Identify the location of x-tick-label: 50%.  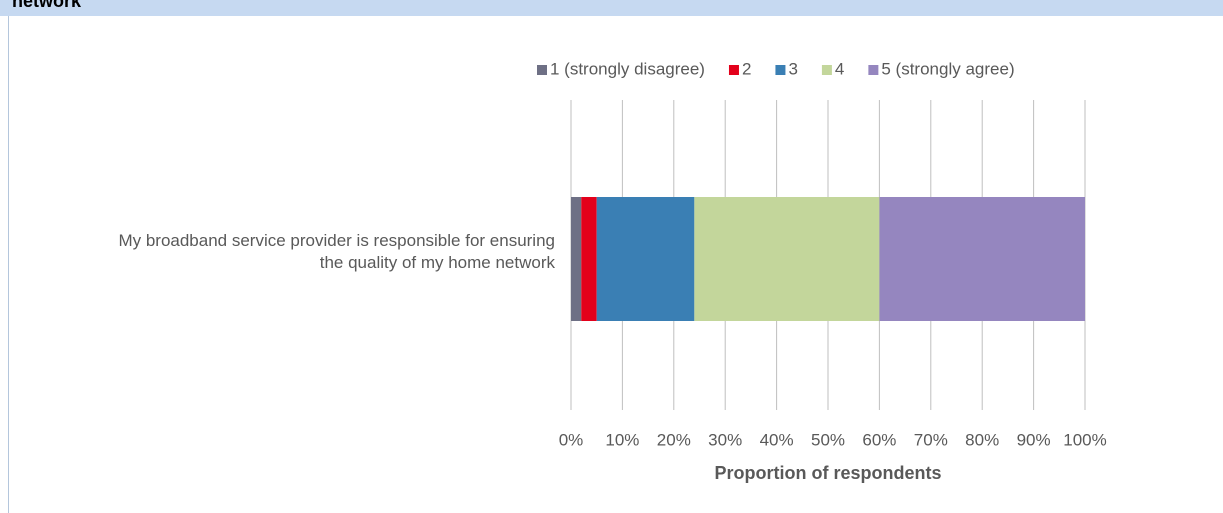
(828, 439).